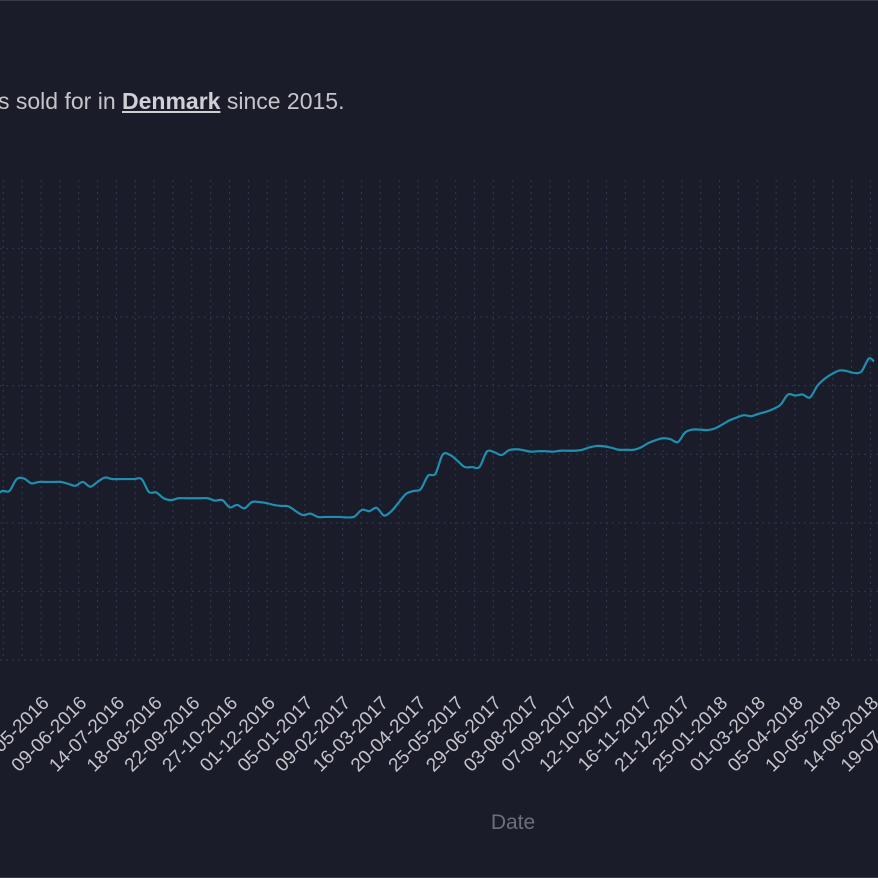 The width and height of the screenshot is (878, 878). Describe the element at coordinates (439, 0) in the screenshot. I see `top-border` at that location.